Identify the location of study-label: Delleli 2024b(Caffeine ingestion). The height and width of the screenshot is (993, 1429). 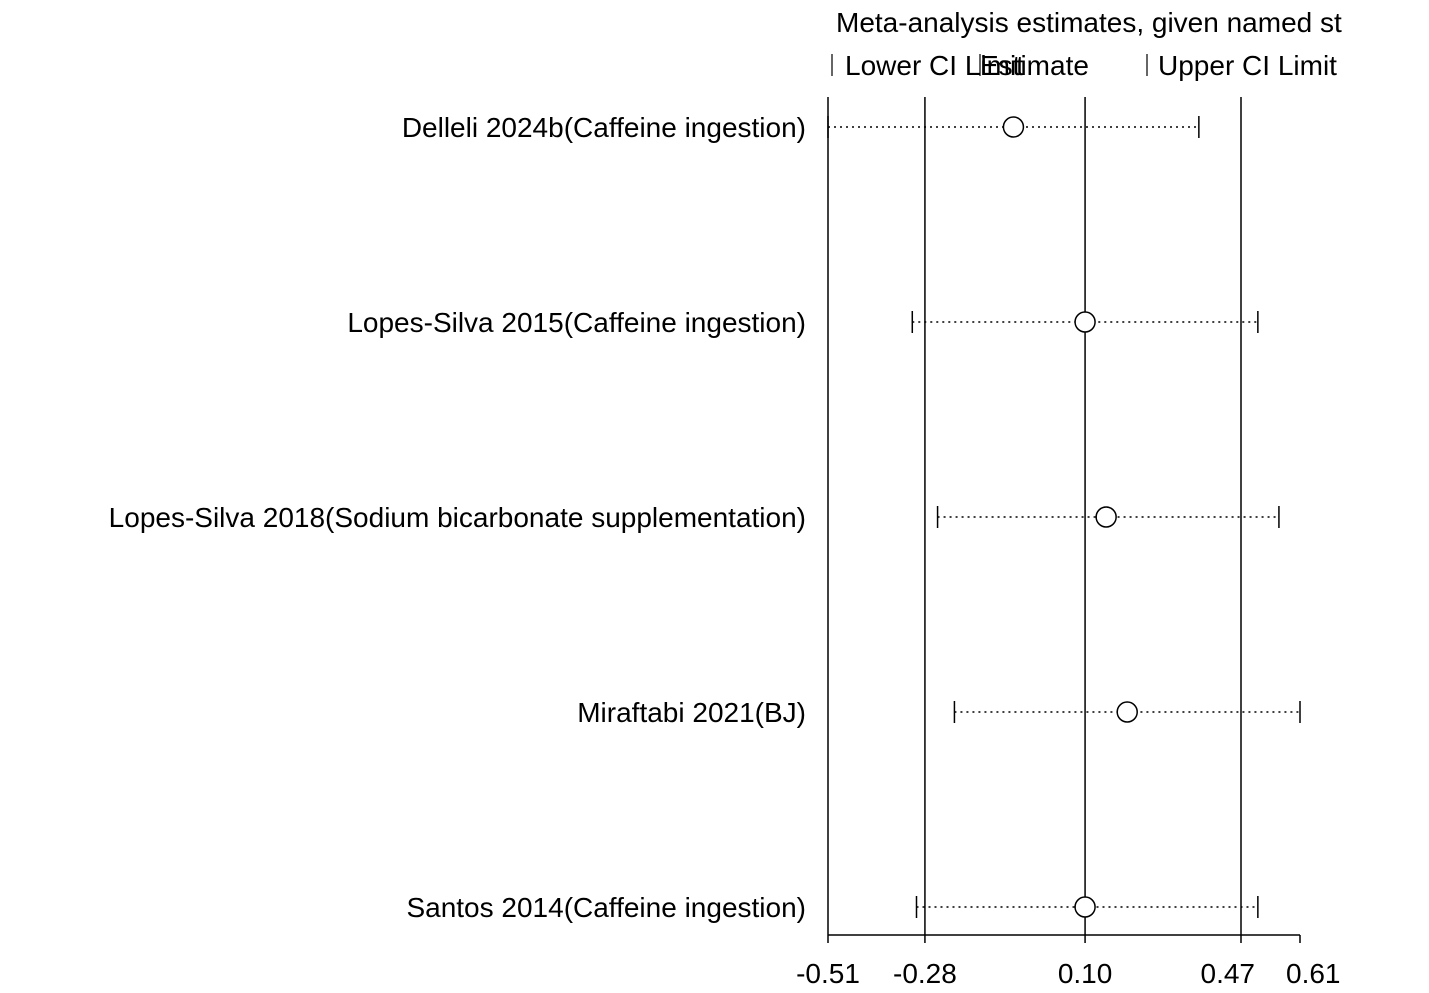
(604, 127).